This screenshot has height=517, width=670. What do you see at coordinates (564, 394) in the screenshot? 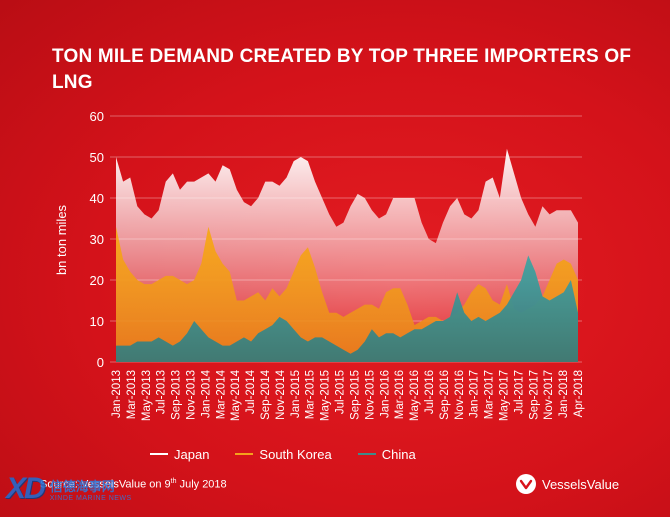
I see `x-tick-label: Jan-2018` at bounding box center [564, 394].